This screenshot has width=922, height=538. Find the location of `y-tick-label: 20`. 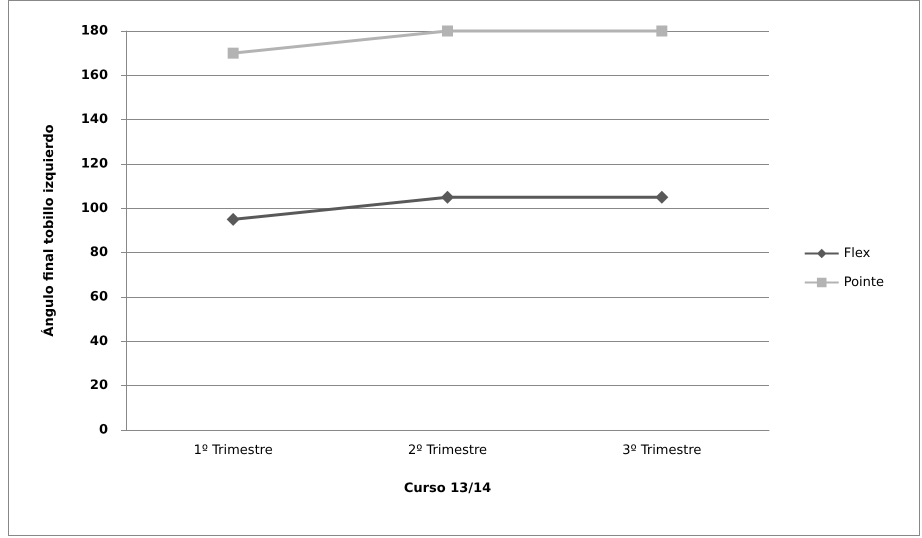

y-tick-label: 20 is located at coordinates (99, 386).